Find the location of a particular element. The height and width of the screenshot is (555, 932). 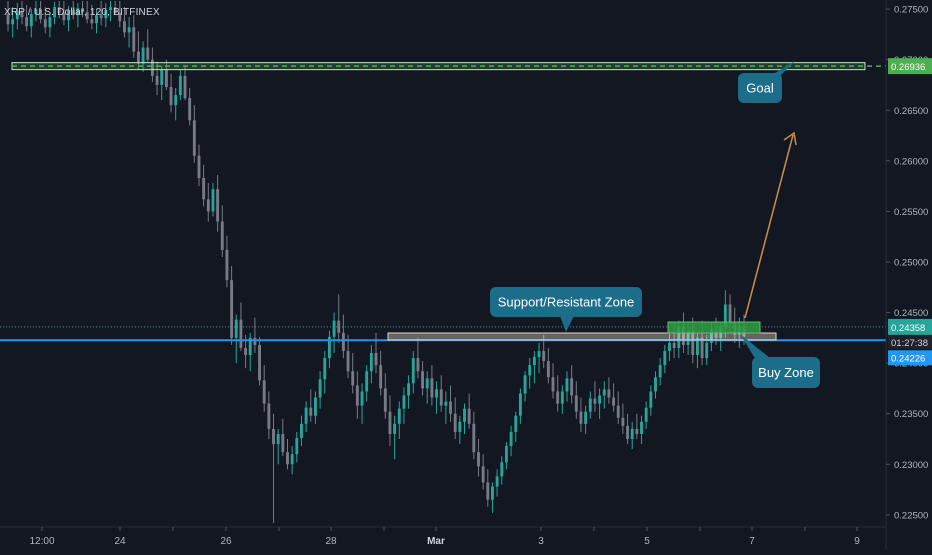

projection-arrow-head is located at coordinates (790, 138).